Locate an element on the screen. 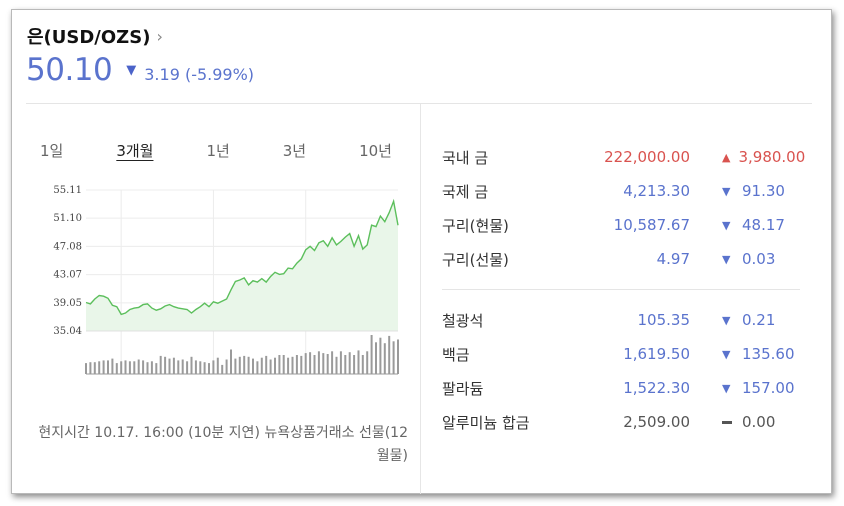  footnote-line-1: 현지시간 10.17. 16:00 (10분 지연) 뉴욕상품거래소 선물(12 is located at coordinates (223, 433).